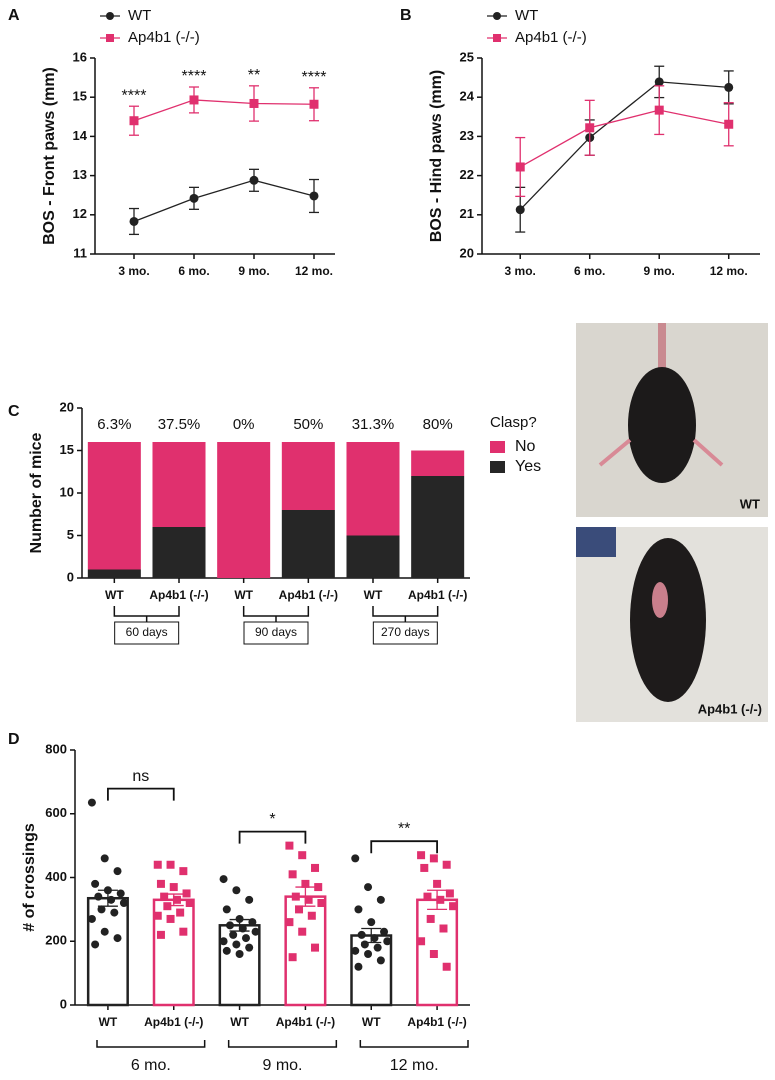 The image size is (775, 1080). I want to click on y-tick-label: 23, so click(467, 135).